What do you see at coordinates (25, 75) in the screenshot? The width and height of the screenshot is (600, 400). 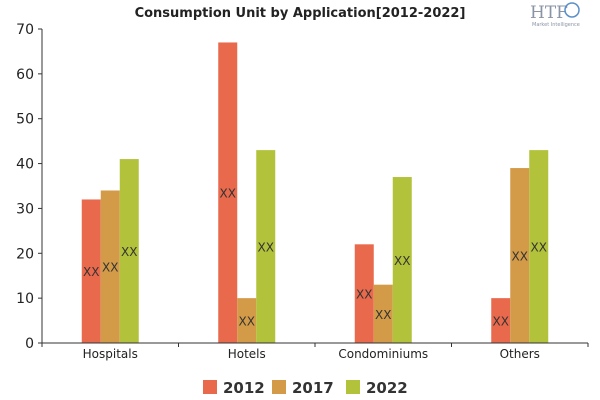 I see `y-tick-label: 60` at bounding box center [25, 75].